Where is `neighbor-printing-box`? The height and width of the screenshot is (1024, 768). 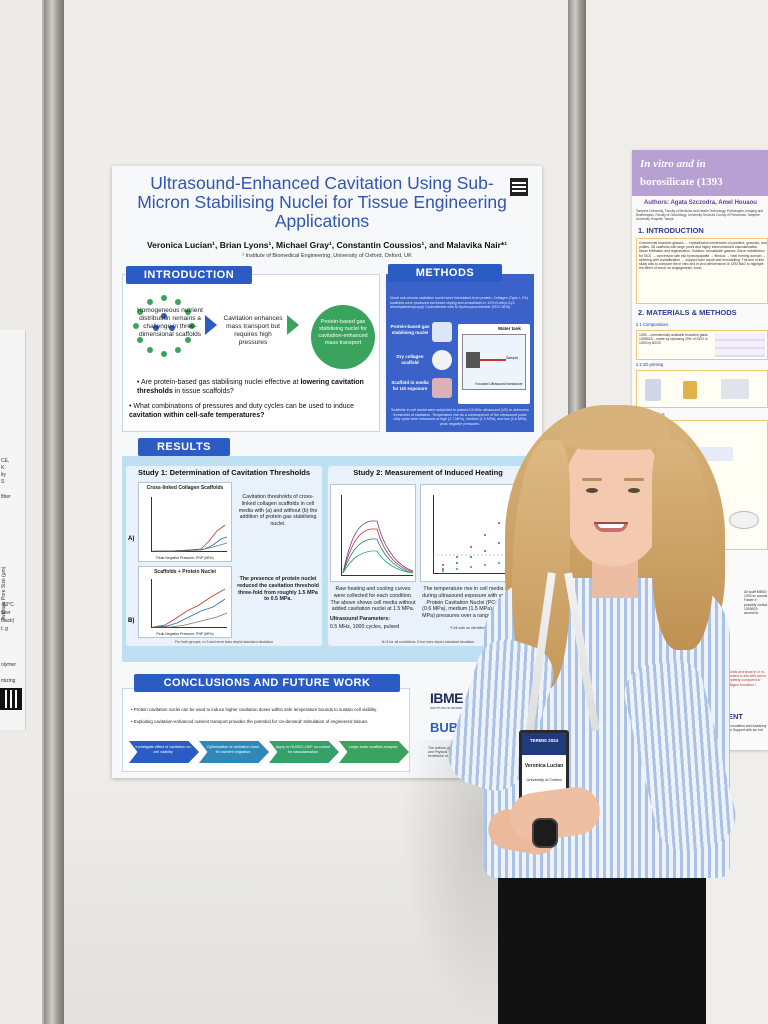 neighbor-printing-box is located at coordinates (702, 389).